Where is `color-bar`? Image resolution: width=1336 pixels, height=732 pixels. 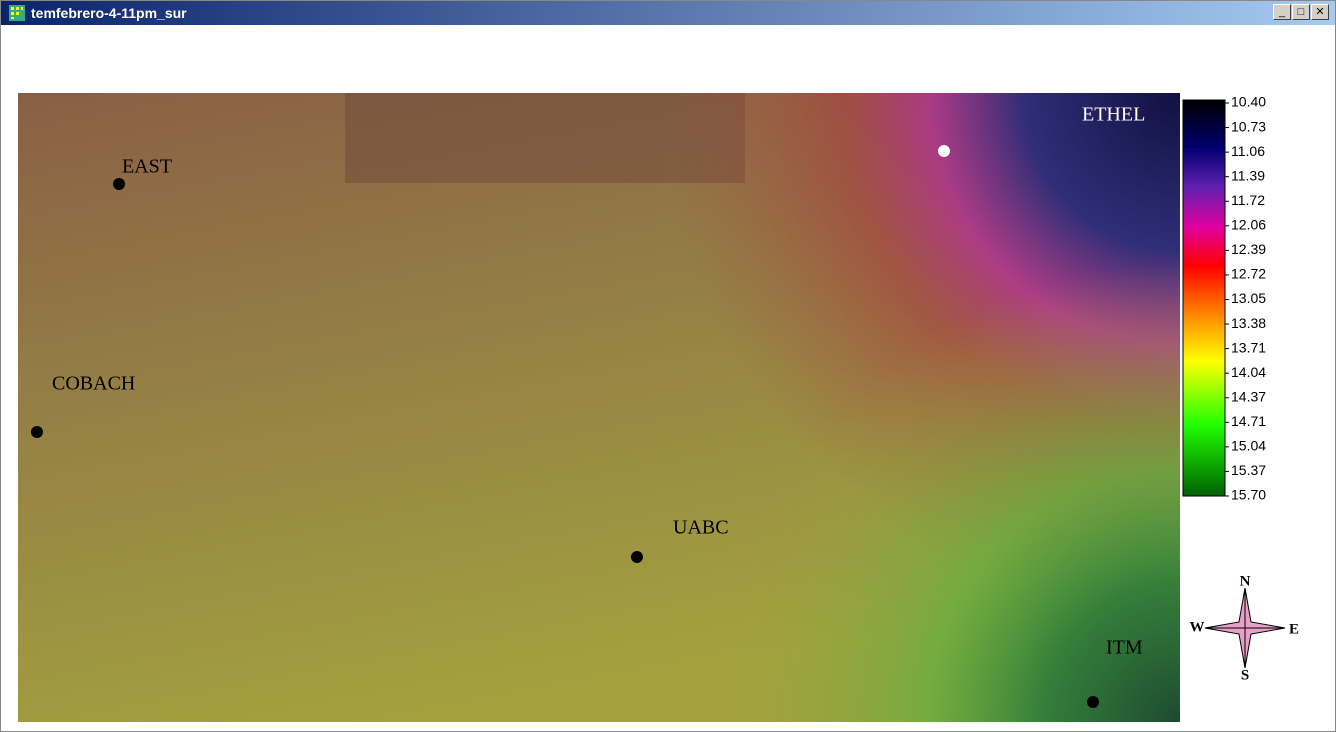 color-bar is located at coordinates (1204, 298).